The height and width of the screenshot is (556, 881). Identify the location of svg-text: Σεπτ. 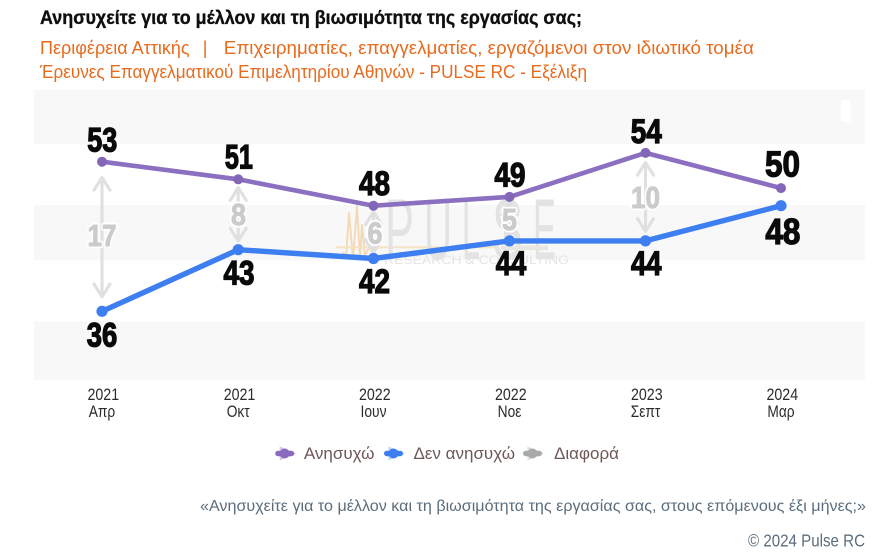
(646, 411).